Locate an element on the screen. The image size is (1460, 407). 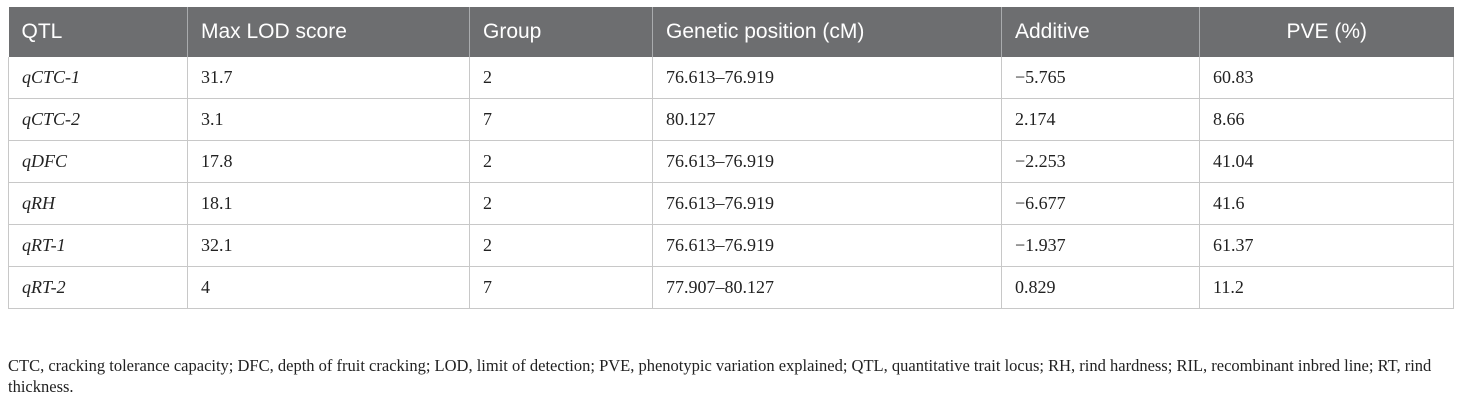
cell-additive: 0.829 is located at coordinates (1100, 287).